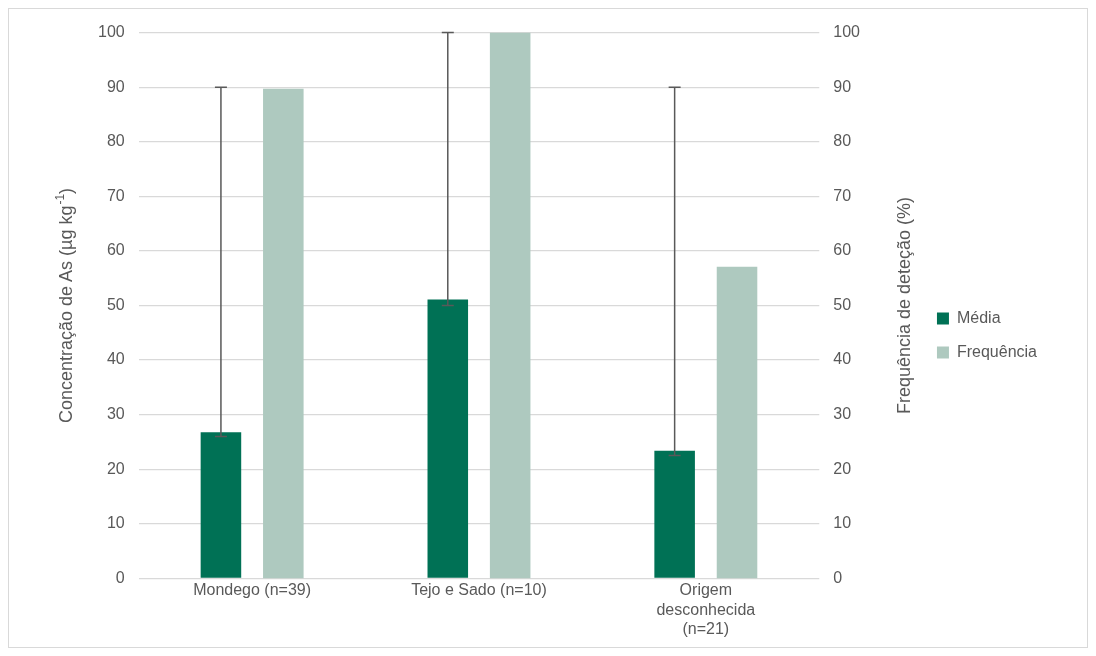 The image size is (1096, 656). What do you see at coordinates (115, 141) in the screenshot?
I see `y-tick-label: 80` at bounding box center [115, 141].